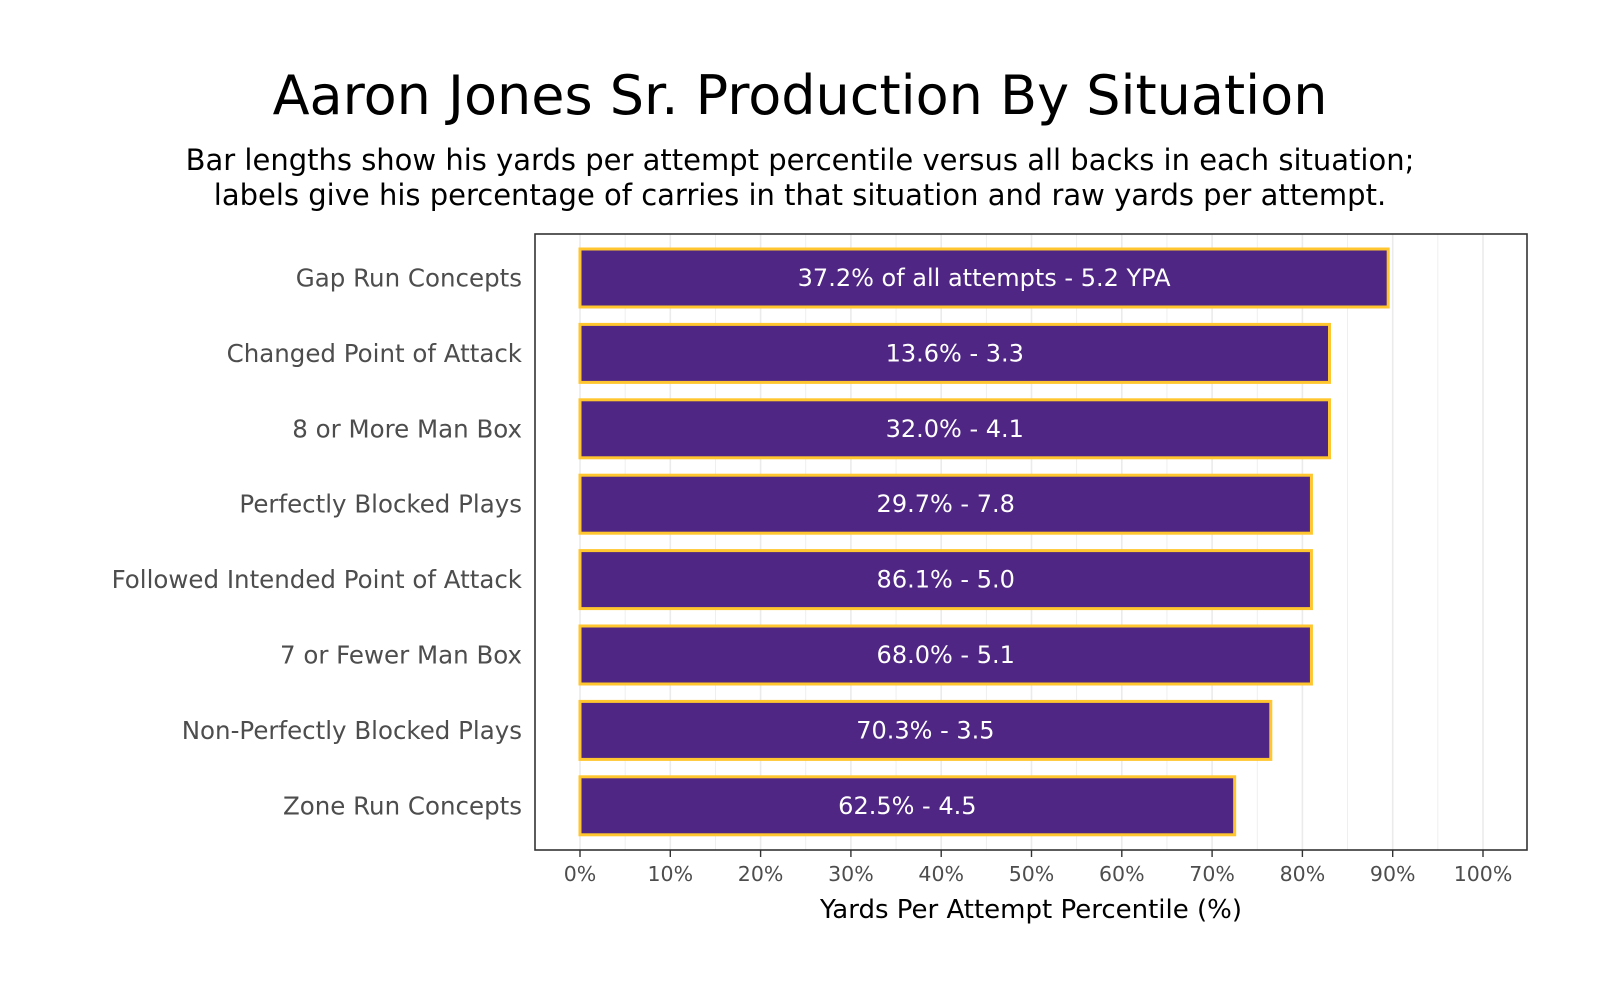 Image resolution: width=1600 pixels, height=1000 pixels. I want to click on bar-data-label: 37.2% of all attempts - 5.2 YPA, so click(984, 278).